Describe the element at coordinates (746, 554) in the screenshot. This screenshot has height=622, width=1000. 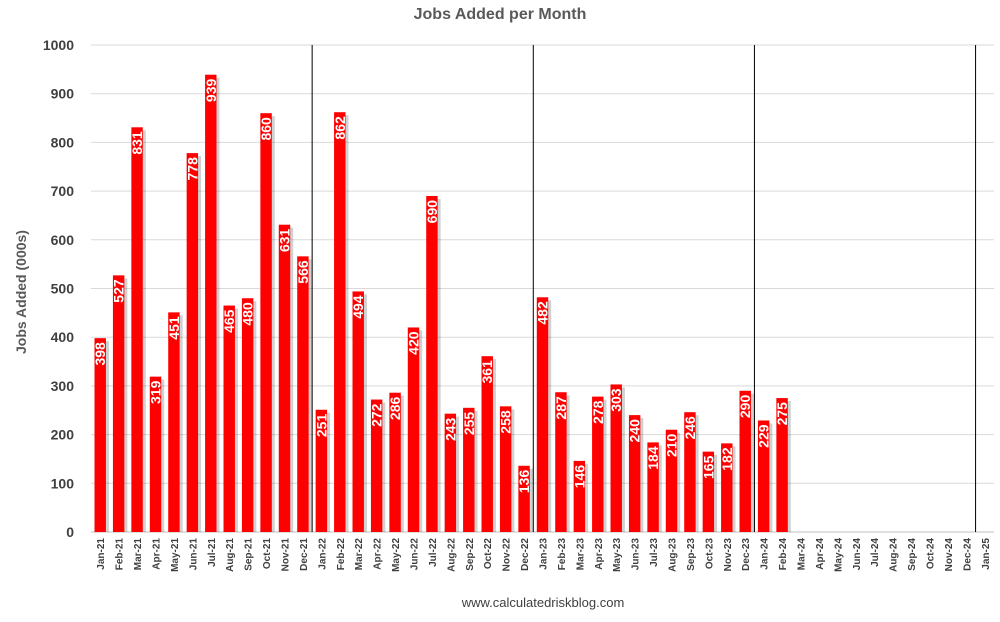
I see `x-tick-label: Dec-23` at that location.